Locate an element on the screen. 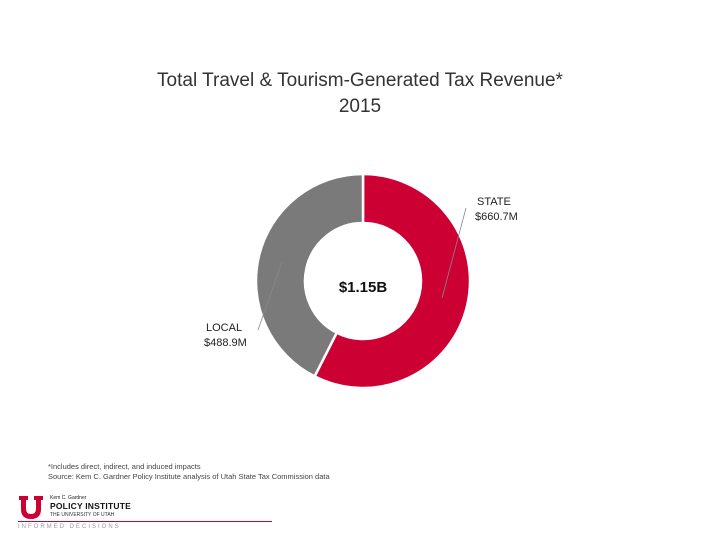 This screenshot has height=540, width=720. center-total-label: $1.15B is located at coordinates (363, 287).